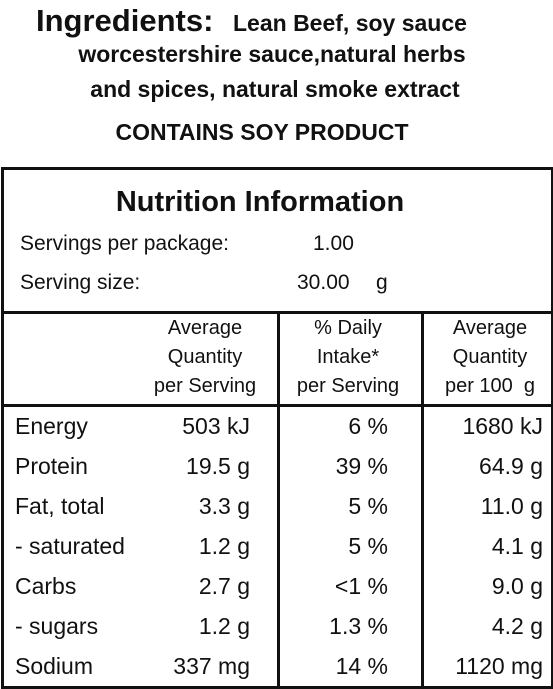 The image size is (553, 689). I want to click on servings-label: Servings per package:, so click(124, 243).